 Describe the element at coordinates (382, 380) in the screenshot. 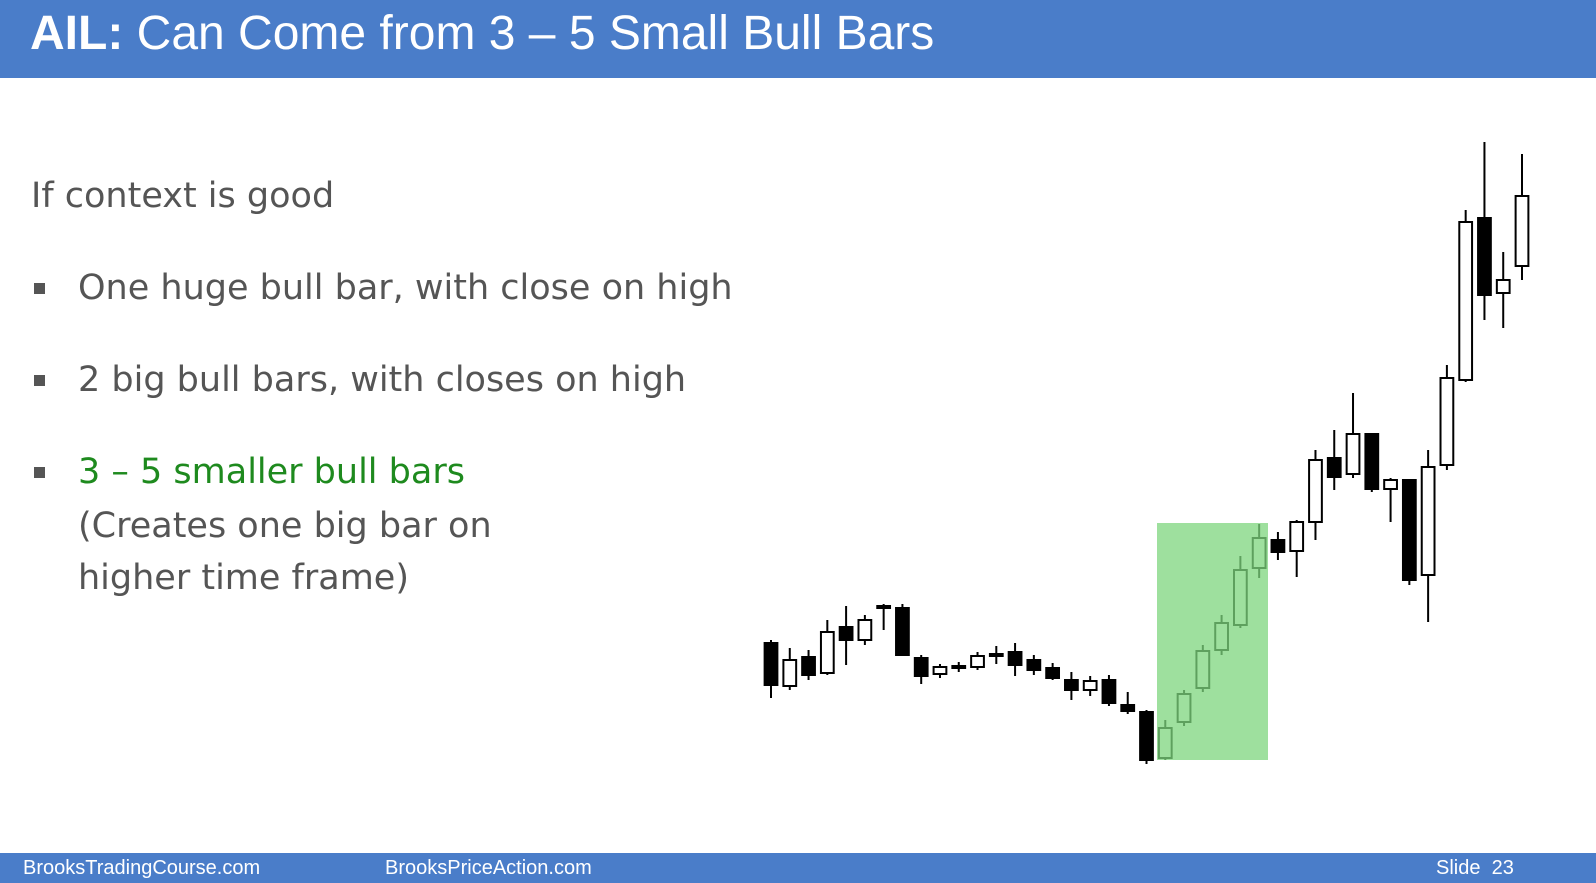

I see `bullet: 2 big bull bars, with closes on high` at that location.